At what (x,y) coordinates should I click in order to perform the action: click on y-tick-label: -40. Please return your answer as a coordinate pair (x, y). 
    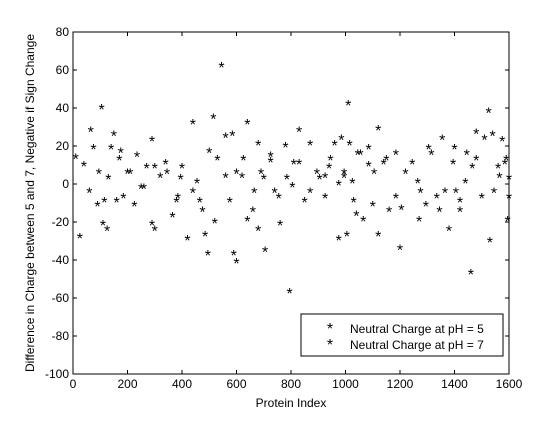
    Looking at the image, I should click on (61, 260).